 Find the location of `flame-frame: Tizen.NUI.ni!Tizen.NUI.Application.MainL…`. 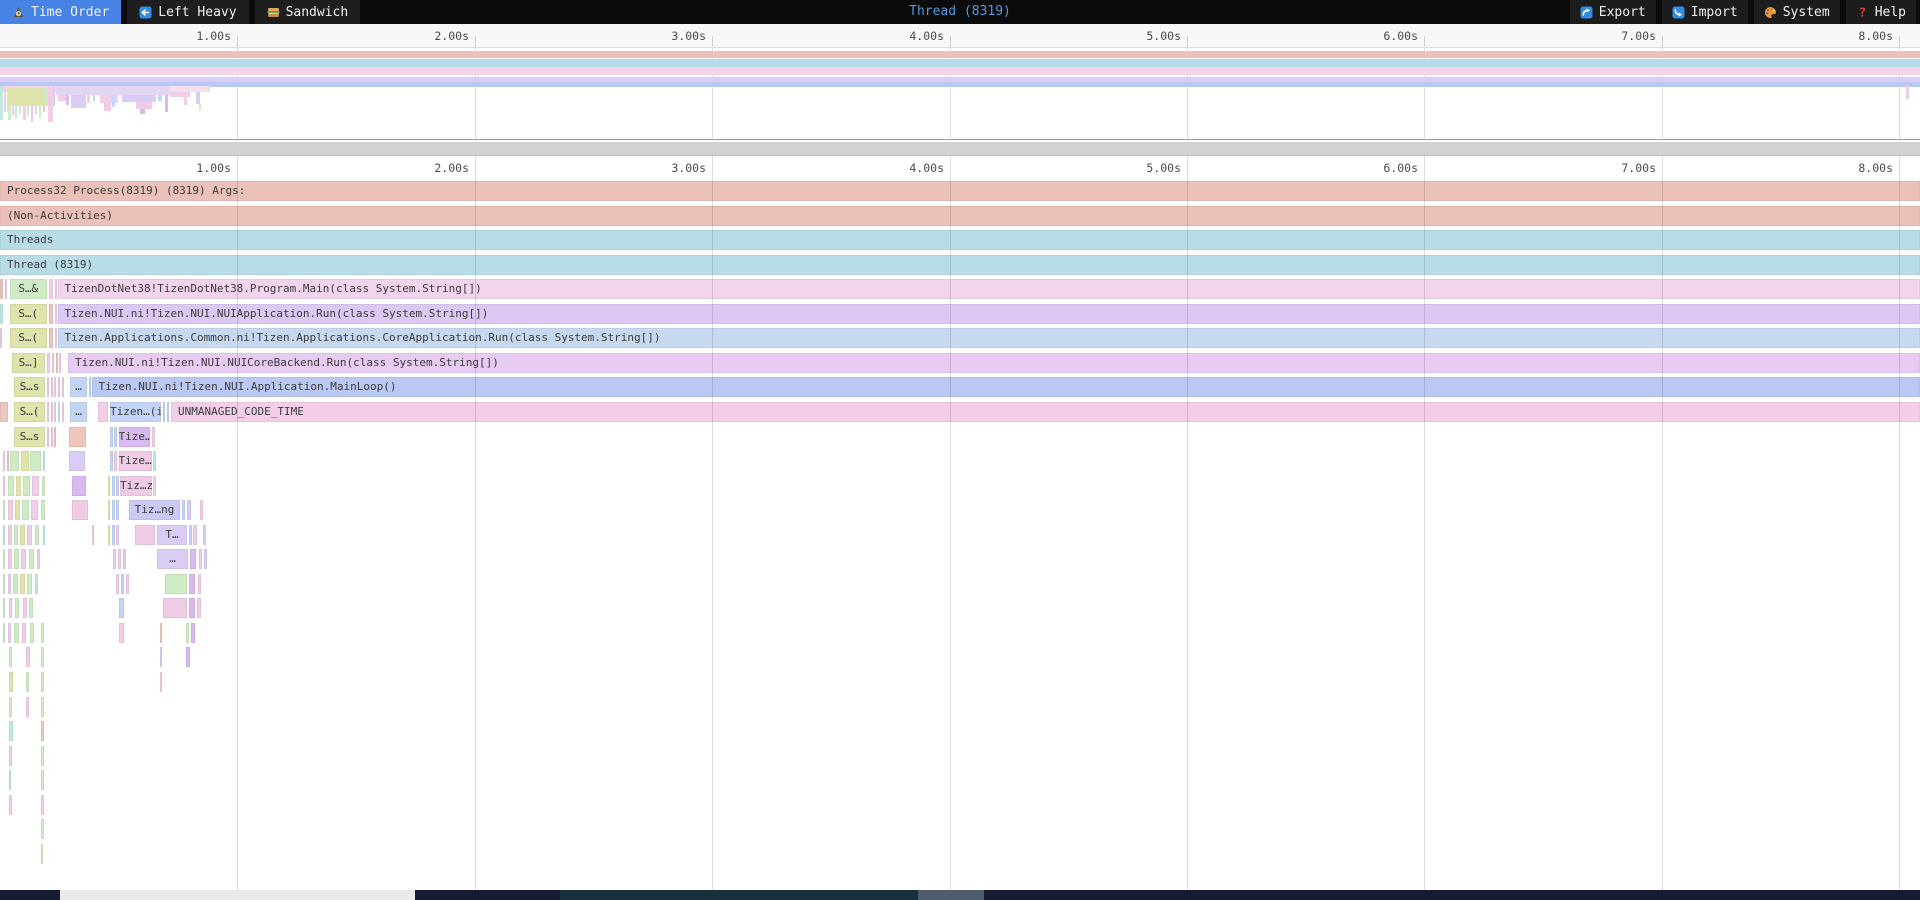

flame-frame: Tizen.NUI.ni!Tizen.NUI.Application.MainL… is located at coordinates (1005, 387).